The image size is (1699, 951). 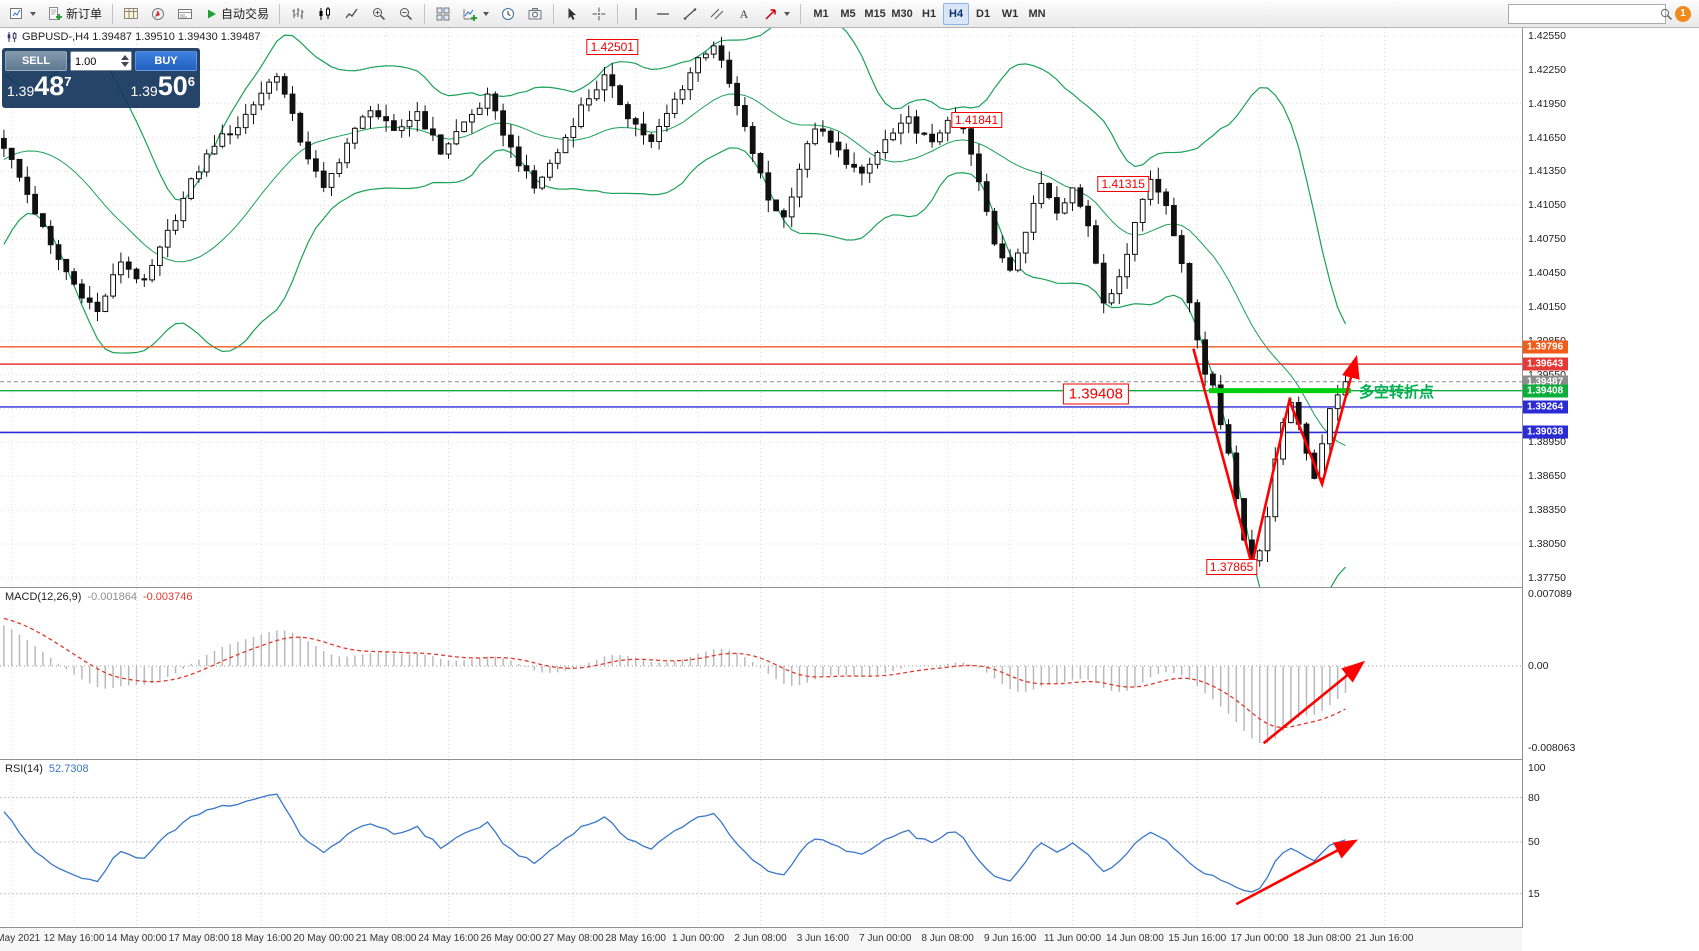 What do you see at coordinates (298, 14) in the screenshot?
I see `bar-chart-button` at bounding box center [298, 14].